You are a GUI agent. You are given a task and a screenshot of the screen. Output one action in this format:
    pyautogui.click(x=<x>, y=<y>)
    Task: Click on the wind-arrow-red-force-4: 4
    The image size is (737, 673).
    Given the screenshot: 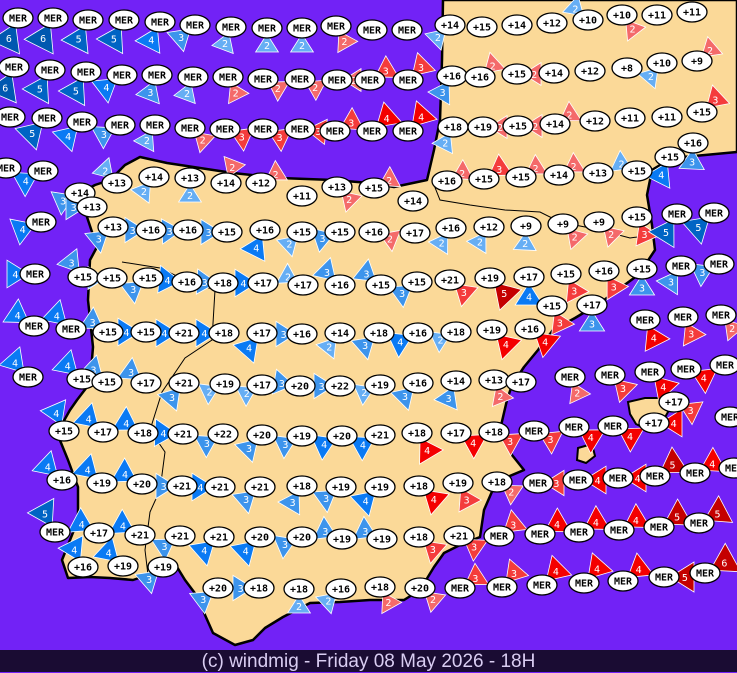 What is the action you would take?
    pyautogui.click(x=436, y=502)
    